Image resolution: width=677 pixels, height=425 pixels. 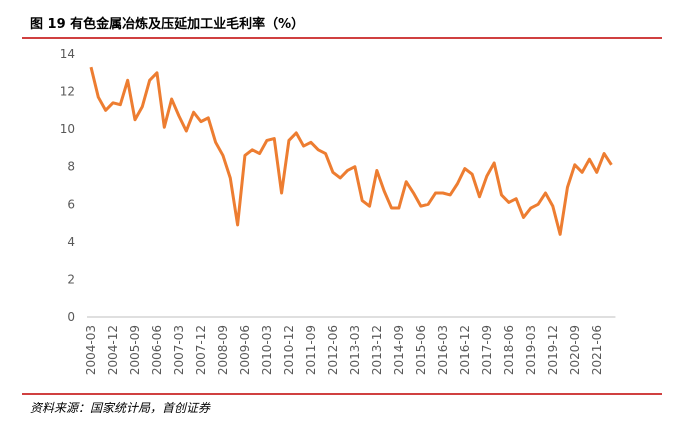 I want to click on y-tick-label: 8, so click(x=71, y=167).